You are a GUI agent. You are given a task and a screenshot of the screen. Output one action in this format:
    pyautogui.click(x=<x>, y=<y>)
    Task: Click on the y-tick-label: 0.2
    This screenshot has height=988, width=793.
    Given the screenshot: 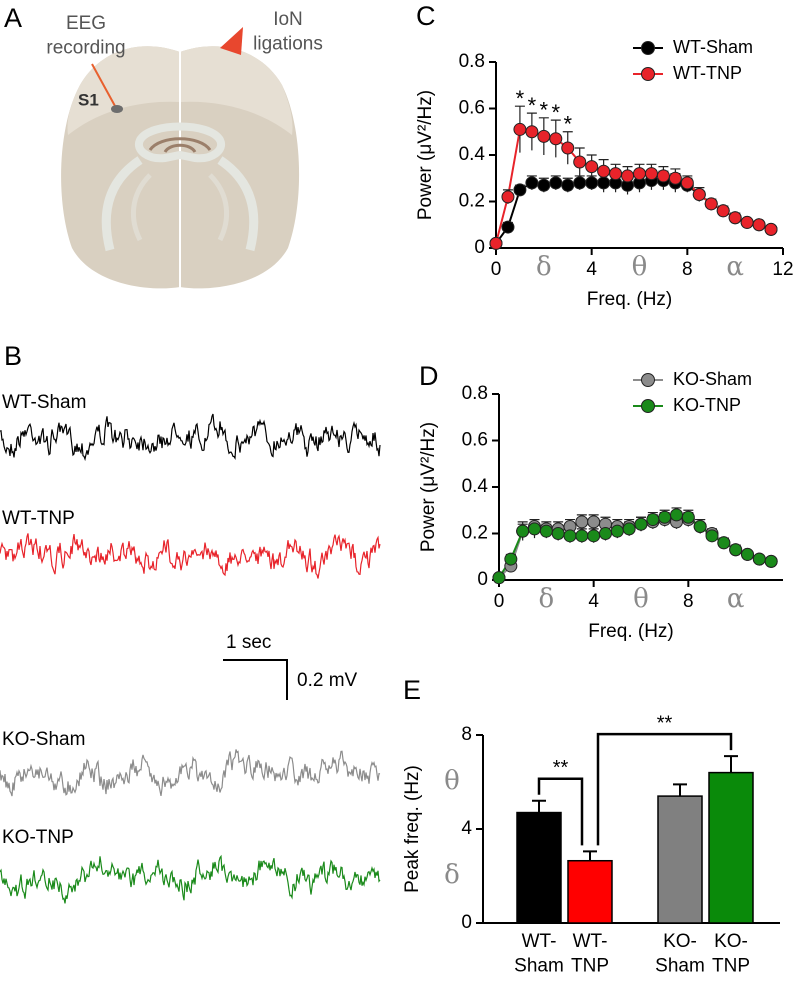 What is the action you would take?
    pyautogui.click(x=475, y=533)
    